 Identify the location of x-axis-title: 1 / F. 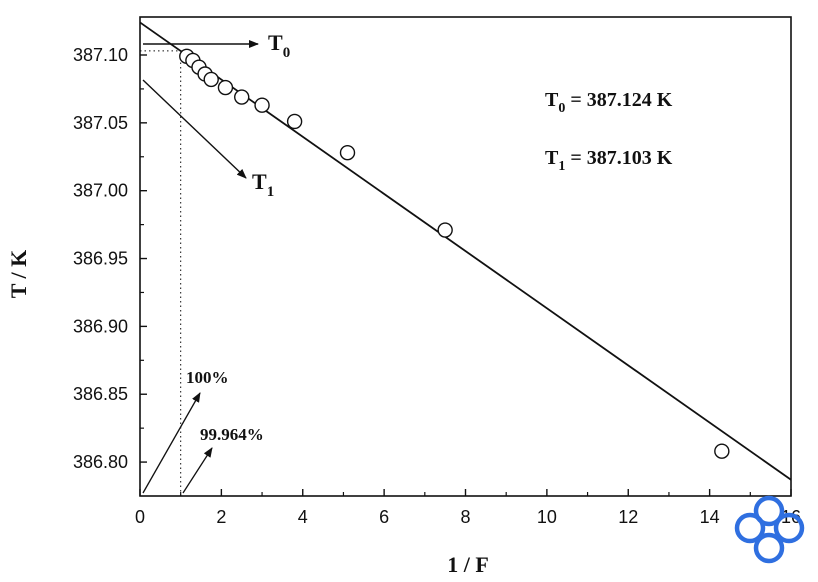
(468, 564).